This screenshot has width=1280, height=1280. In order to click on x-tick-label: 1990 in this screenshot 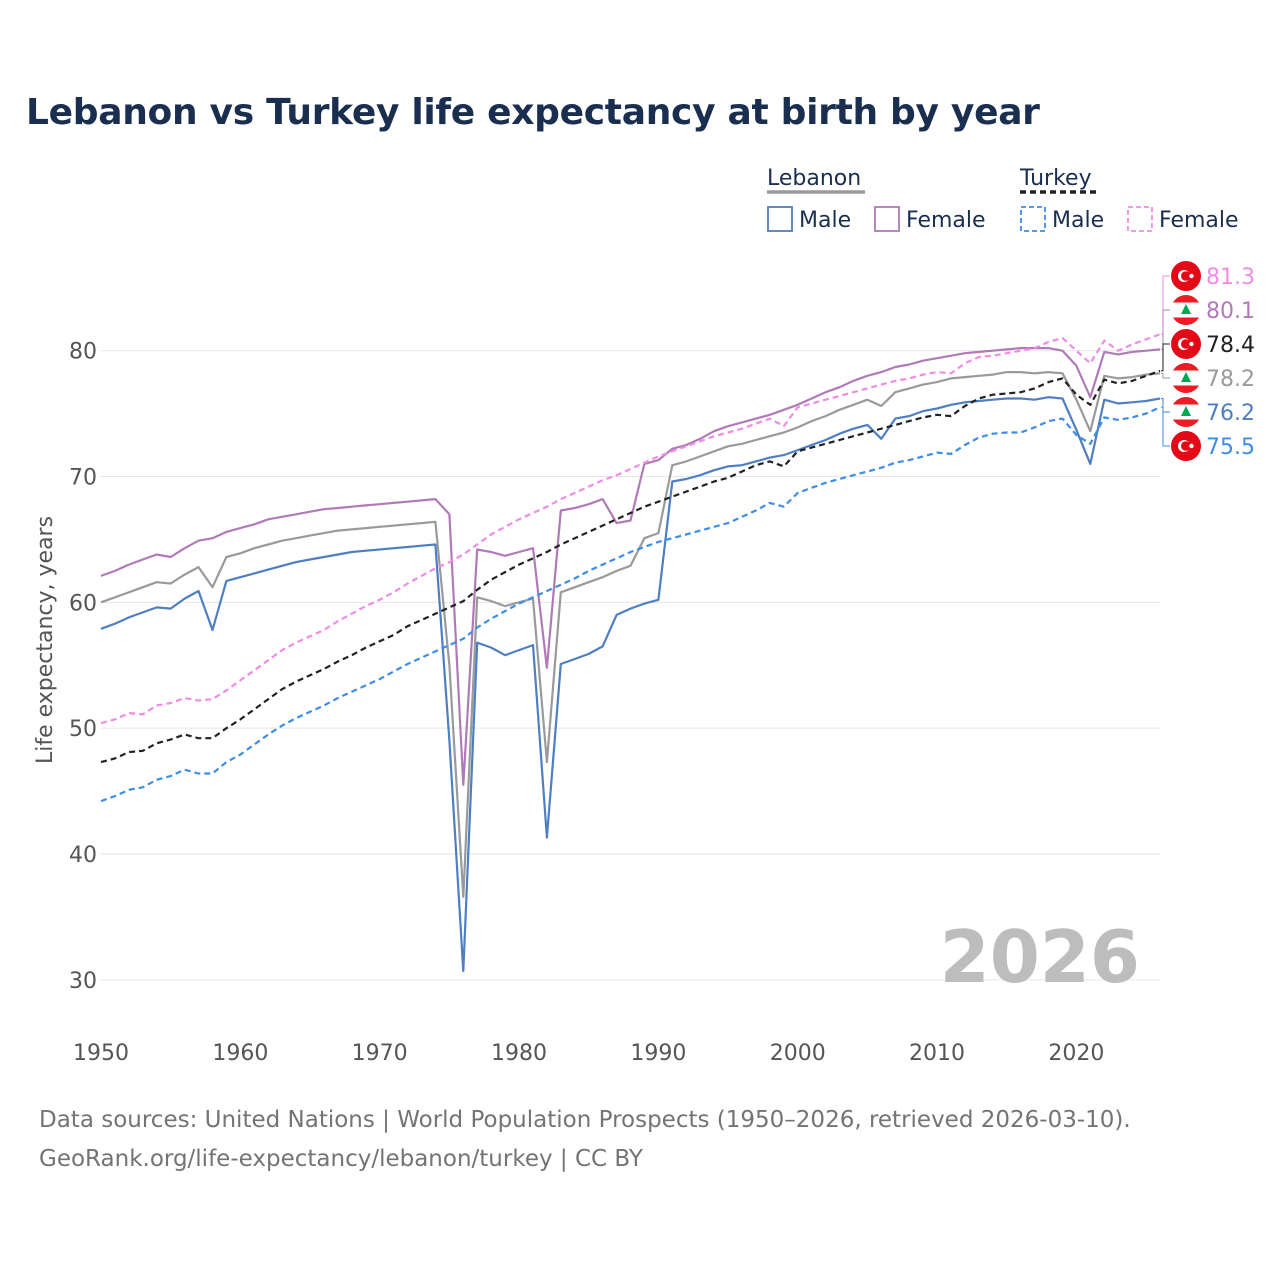, I will do `click(658, 1053)`.